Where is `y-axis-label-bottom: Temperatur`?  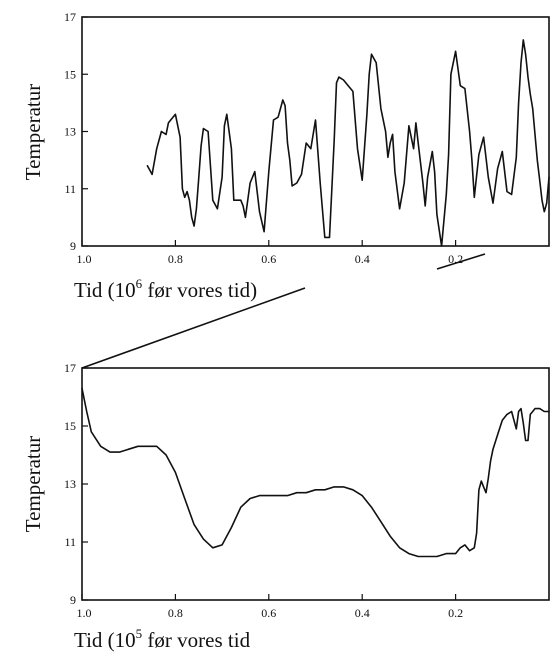 y-axis-label-bottom: Temperatur is located at coordinates (33, 484).